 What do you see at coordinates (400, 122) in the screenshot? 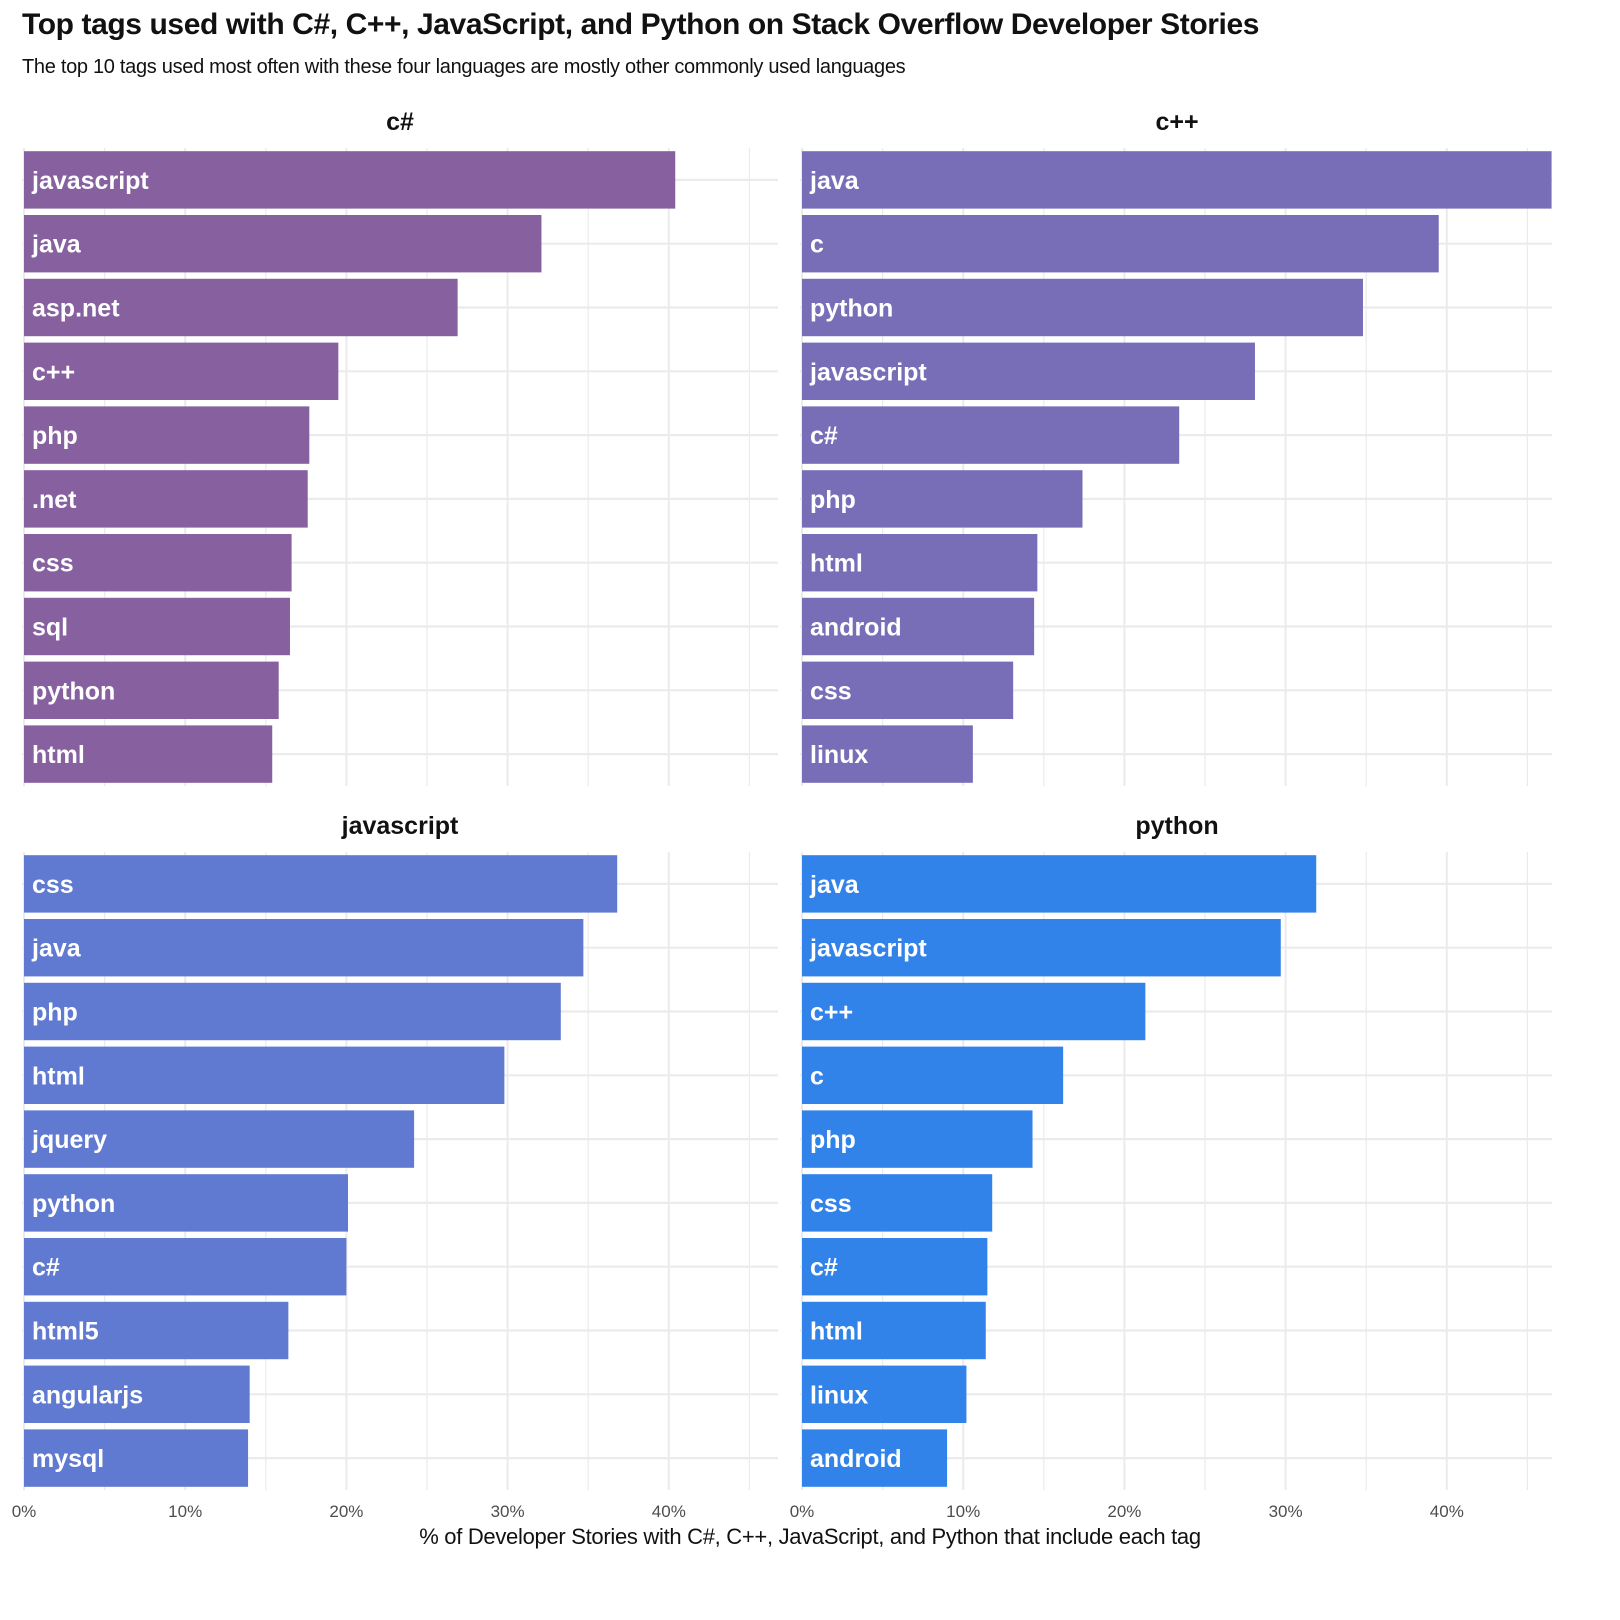
I see `panel-title: c#` at bounding box center [400, 122].